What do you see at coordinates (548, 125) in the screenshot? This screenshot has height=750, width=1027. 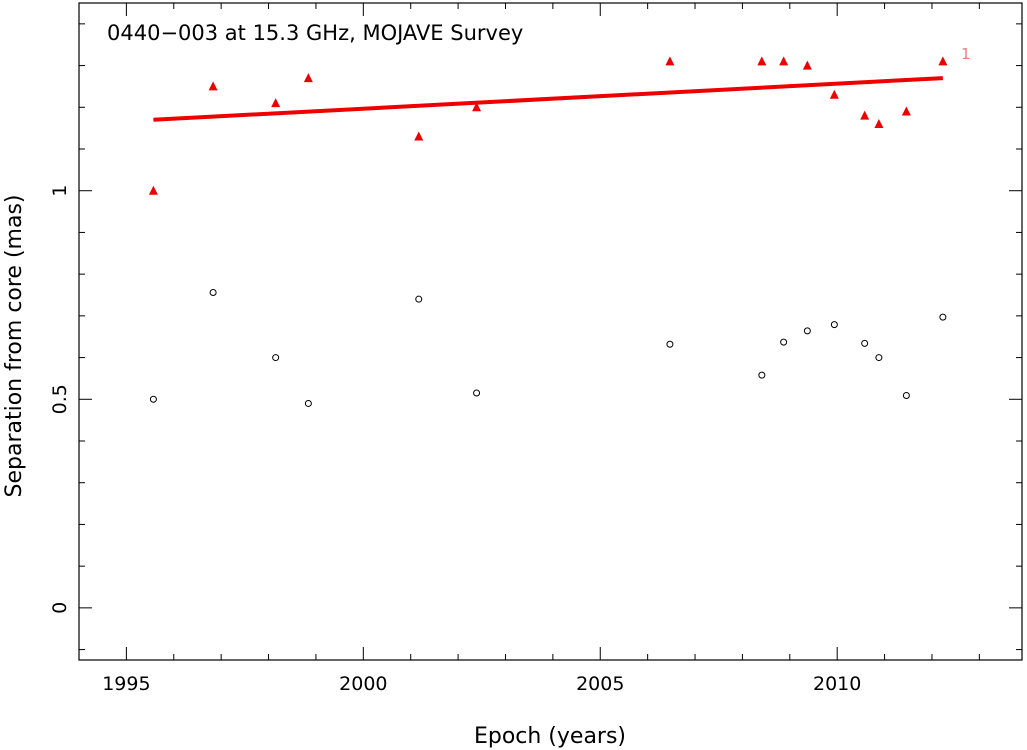 I see `component-1-series` at bounding box center [548, 125].